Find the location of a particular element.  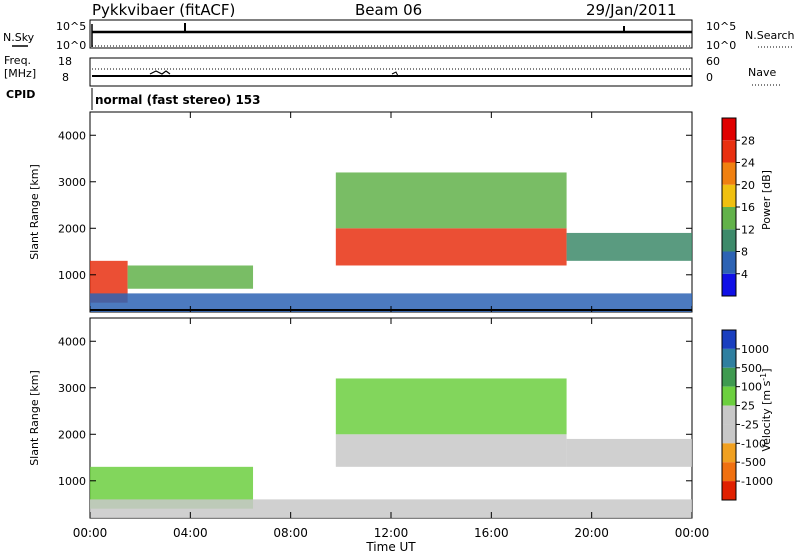

velocity-colorbar-label: -25 is located at coordinates (750, 424).